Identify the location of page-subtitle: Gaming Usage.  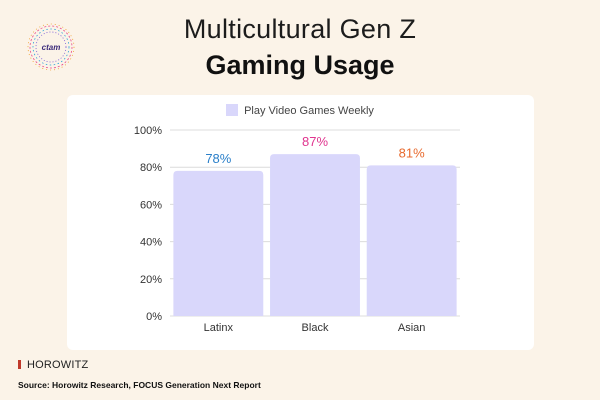
(300, 65).